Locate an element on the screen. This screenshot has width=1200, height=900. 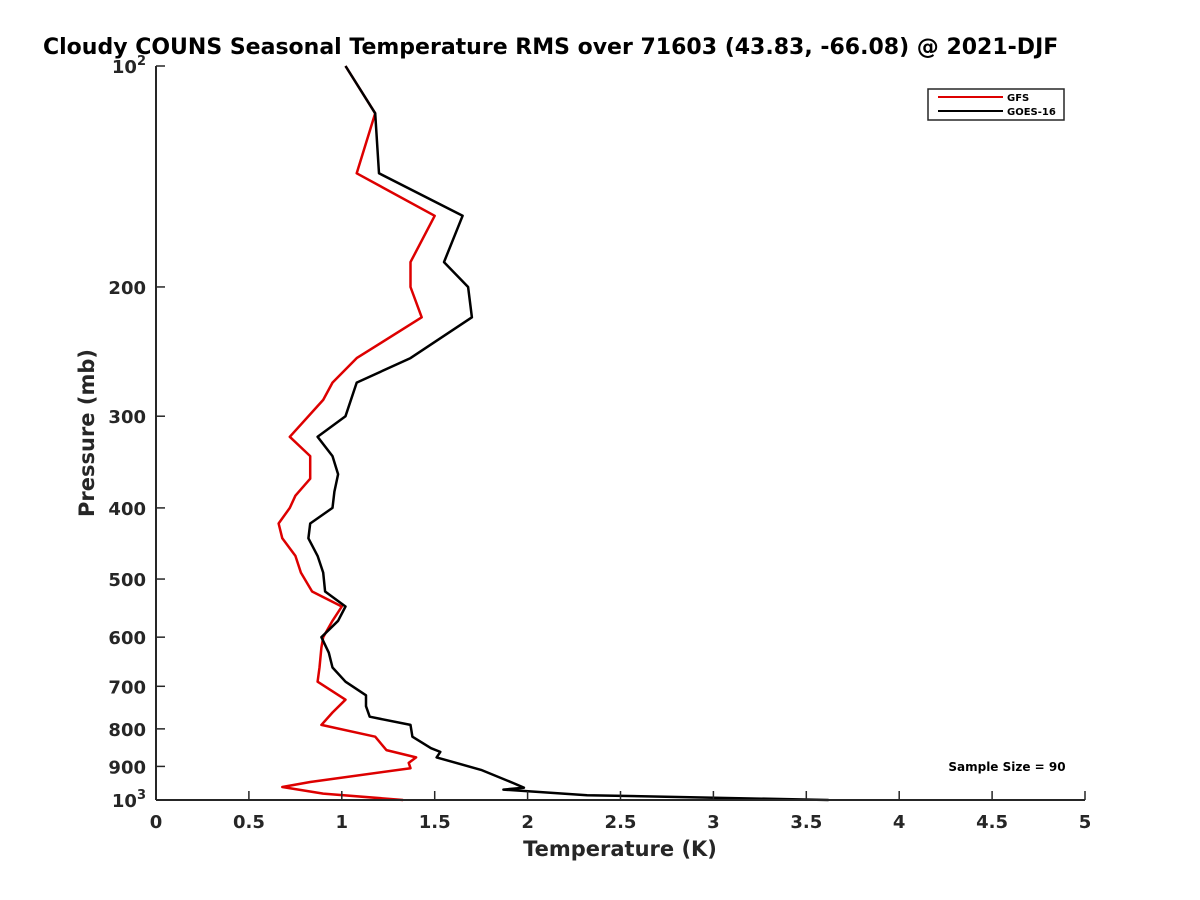
x-tick-label: 5 is located at coordinates (1085, 822).